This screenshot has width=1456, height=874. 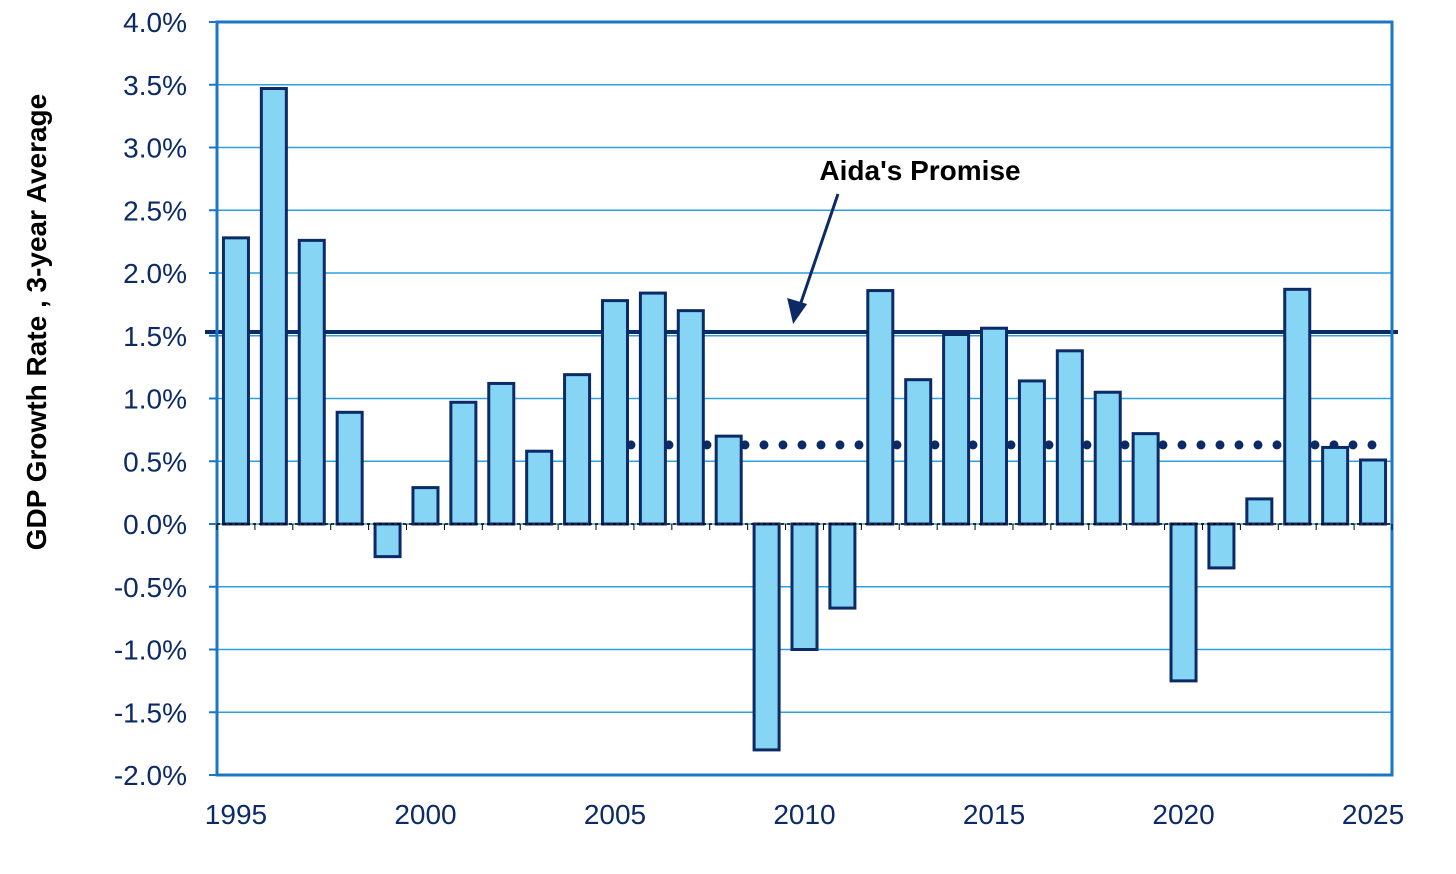 What do you see at coordinates (236, 814) in the screenshot?
I see `x-tick-label: 1995` at bounding box center [236, 814].